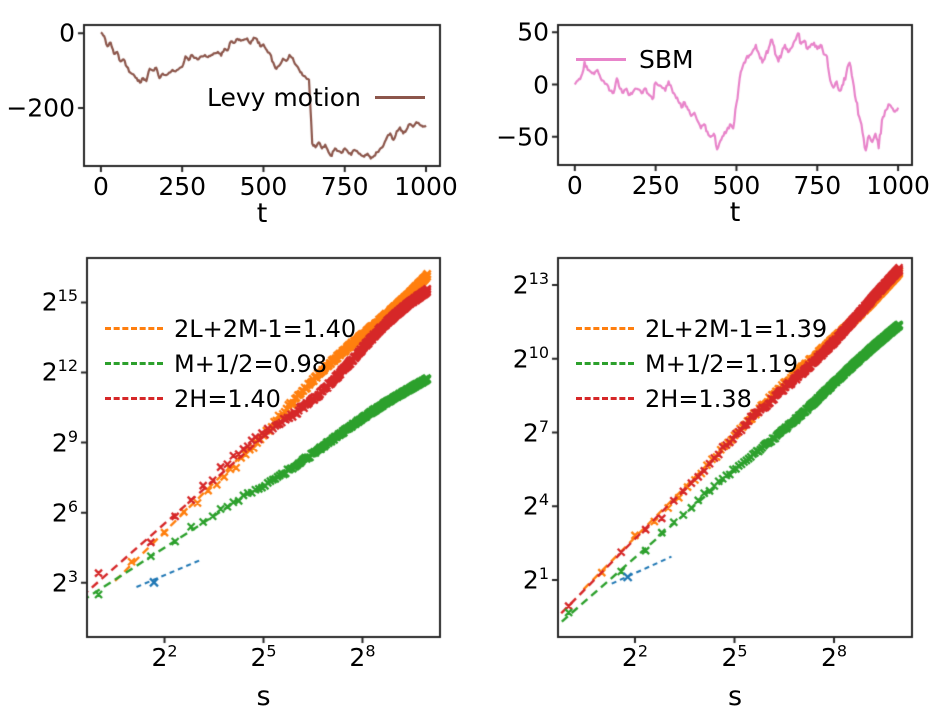  Describe the element at coordinates (40, 108) in the screenshot. I see `y-tick-label: −200` at that location.